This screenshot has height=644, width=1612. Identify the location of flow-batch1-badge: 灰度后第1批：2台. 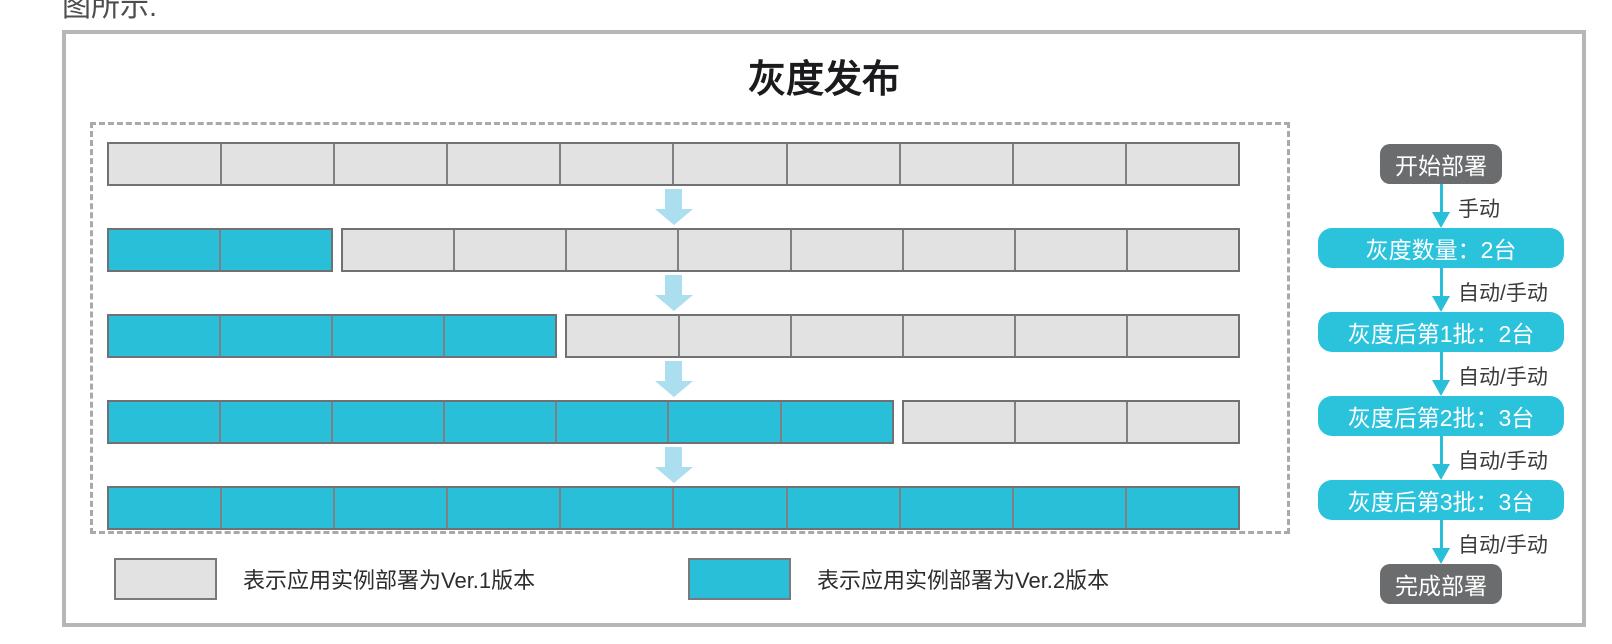
(1441, 332).